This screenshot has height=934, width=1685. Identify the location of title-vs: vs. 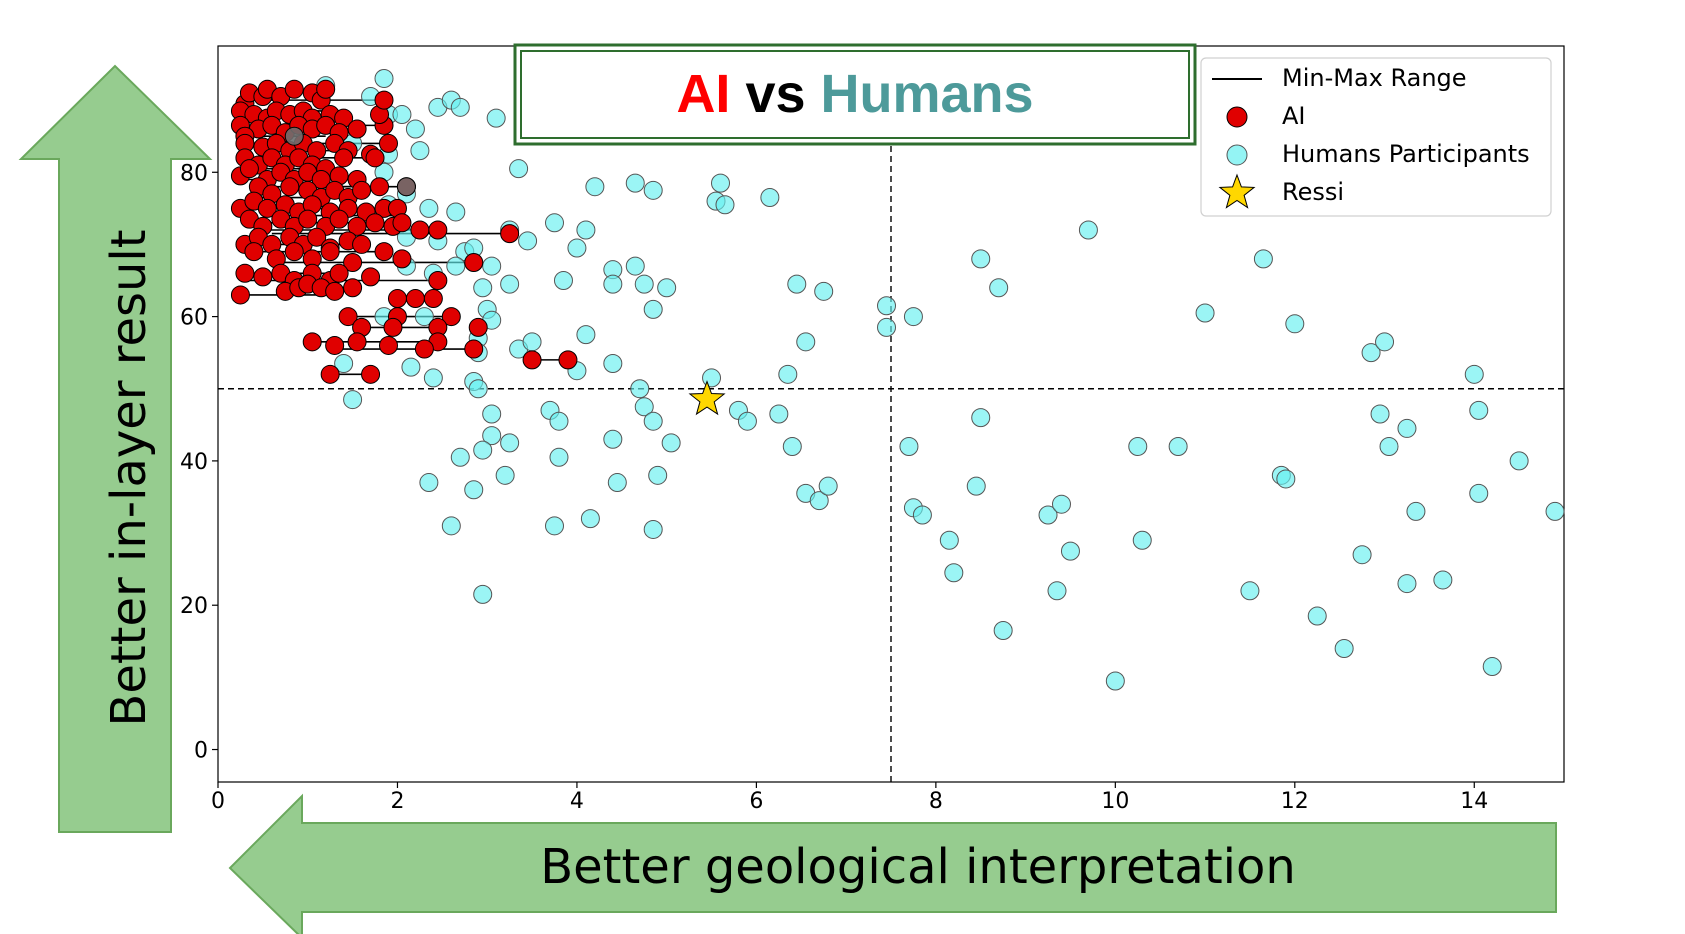
(775, 94).